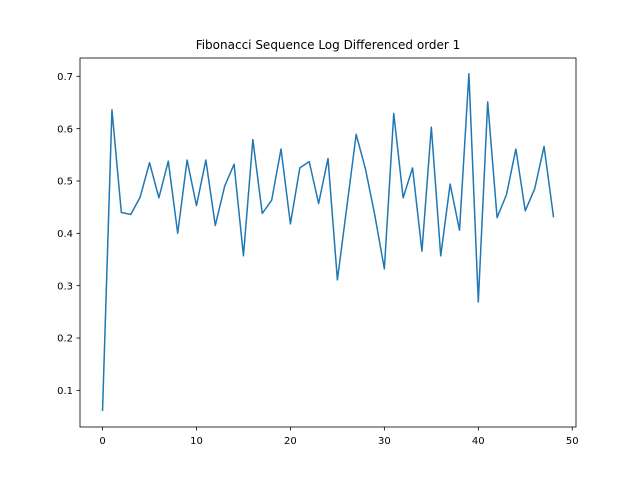 This screenshot has height=480, width=640. I want to click on y-tick-label: 0.1, so click(65, 391).